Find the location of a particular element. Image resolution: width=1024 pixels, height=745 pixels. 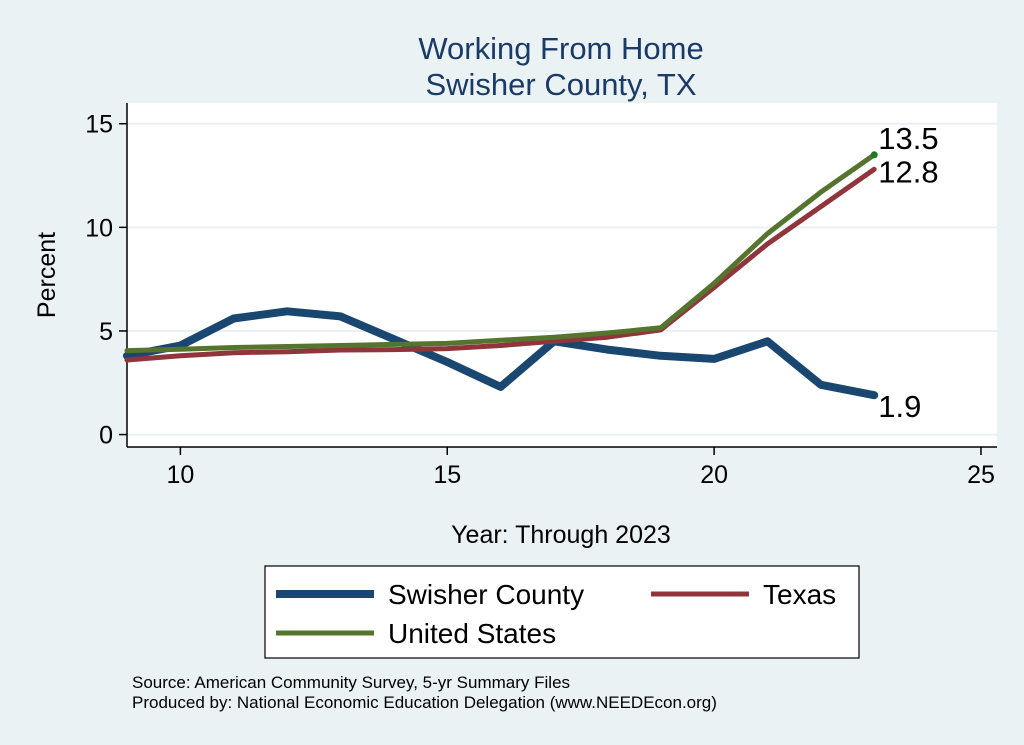

legend-label-swisher-county: Swisher County is located at coordinates (486, 594).